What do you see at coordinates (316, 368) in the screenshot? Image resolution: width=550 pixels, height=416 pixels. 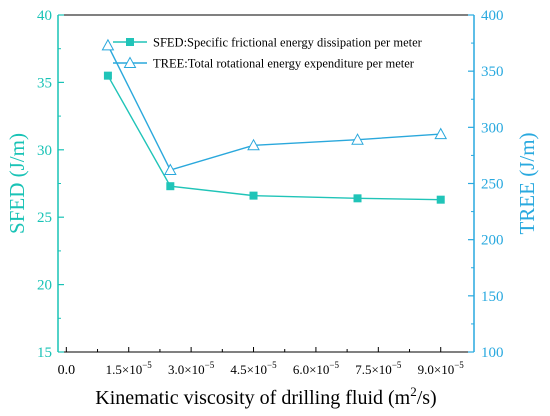 I see `x-tick-label: 6.0×10⁻⁵` at bounding box center [316, 368].